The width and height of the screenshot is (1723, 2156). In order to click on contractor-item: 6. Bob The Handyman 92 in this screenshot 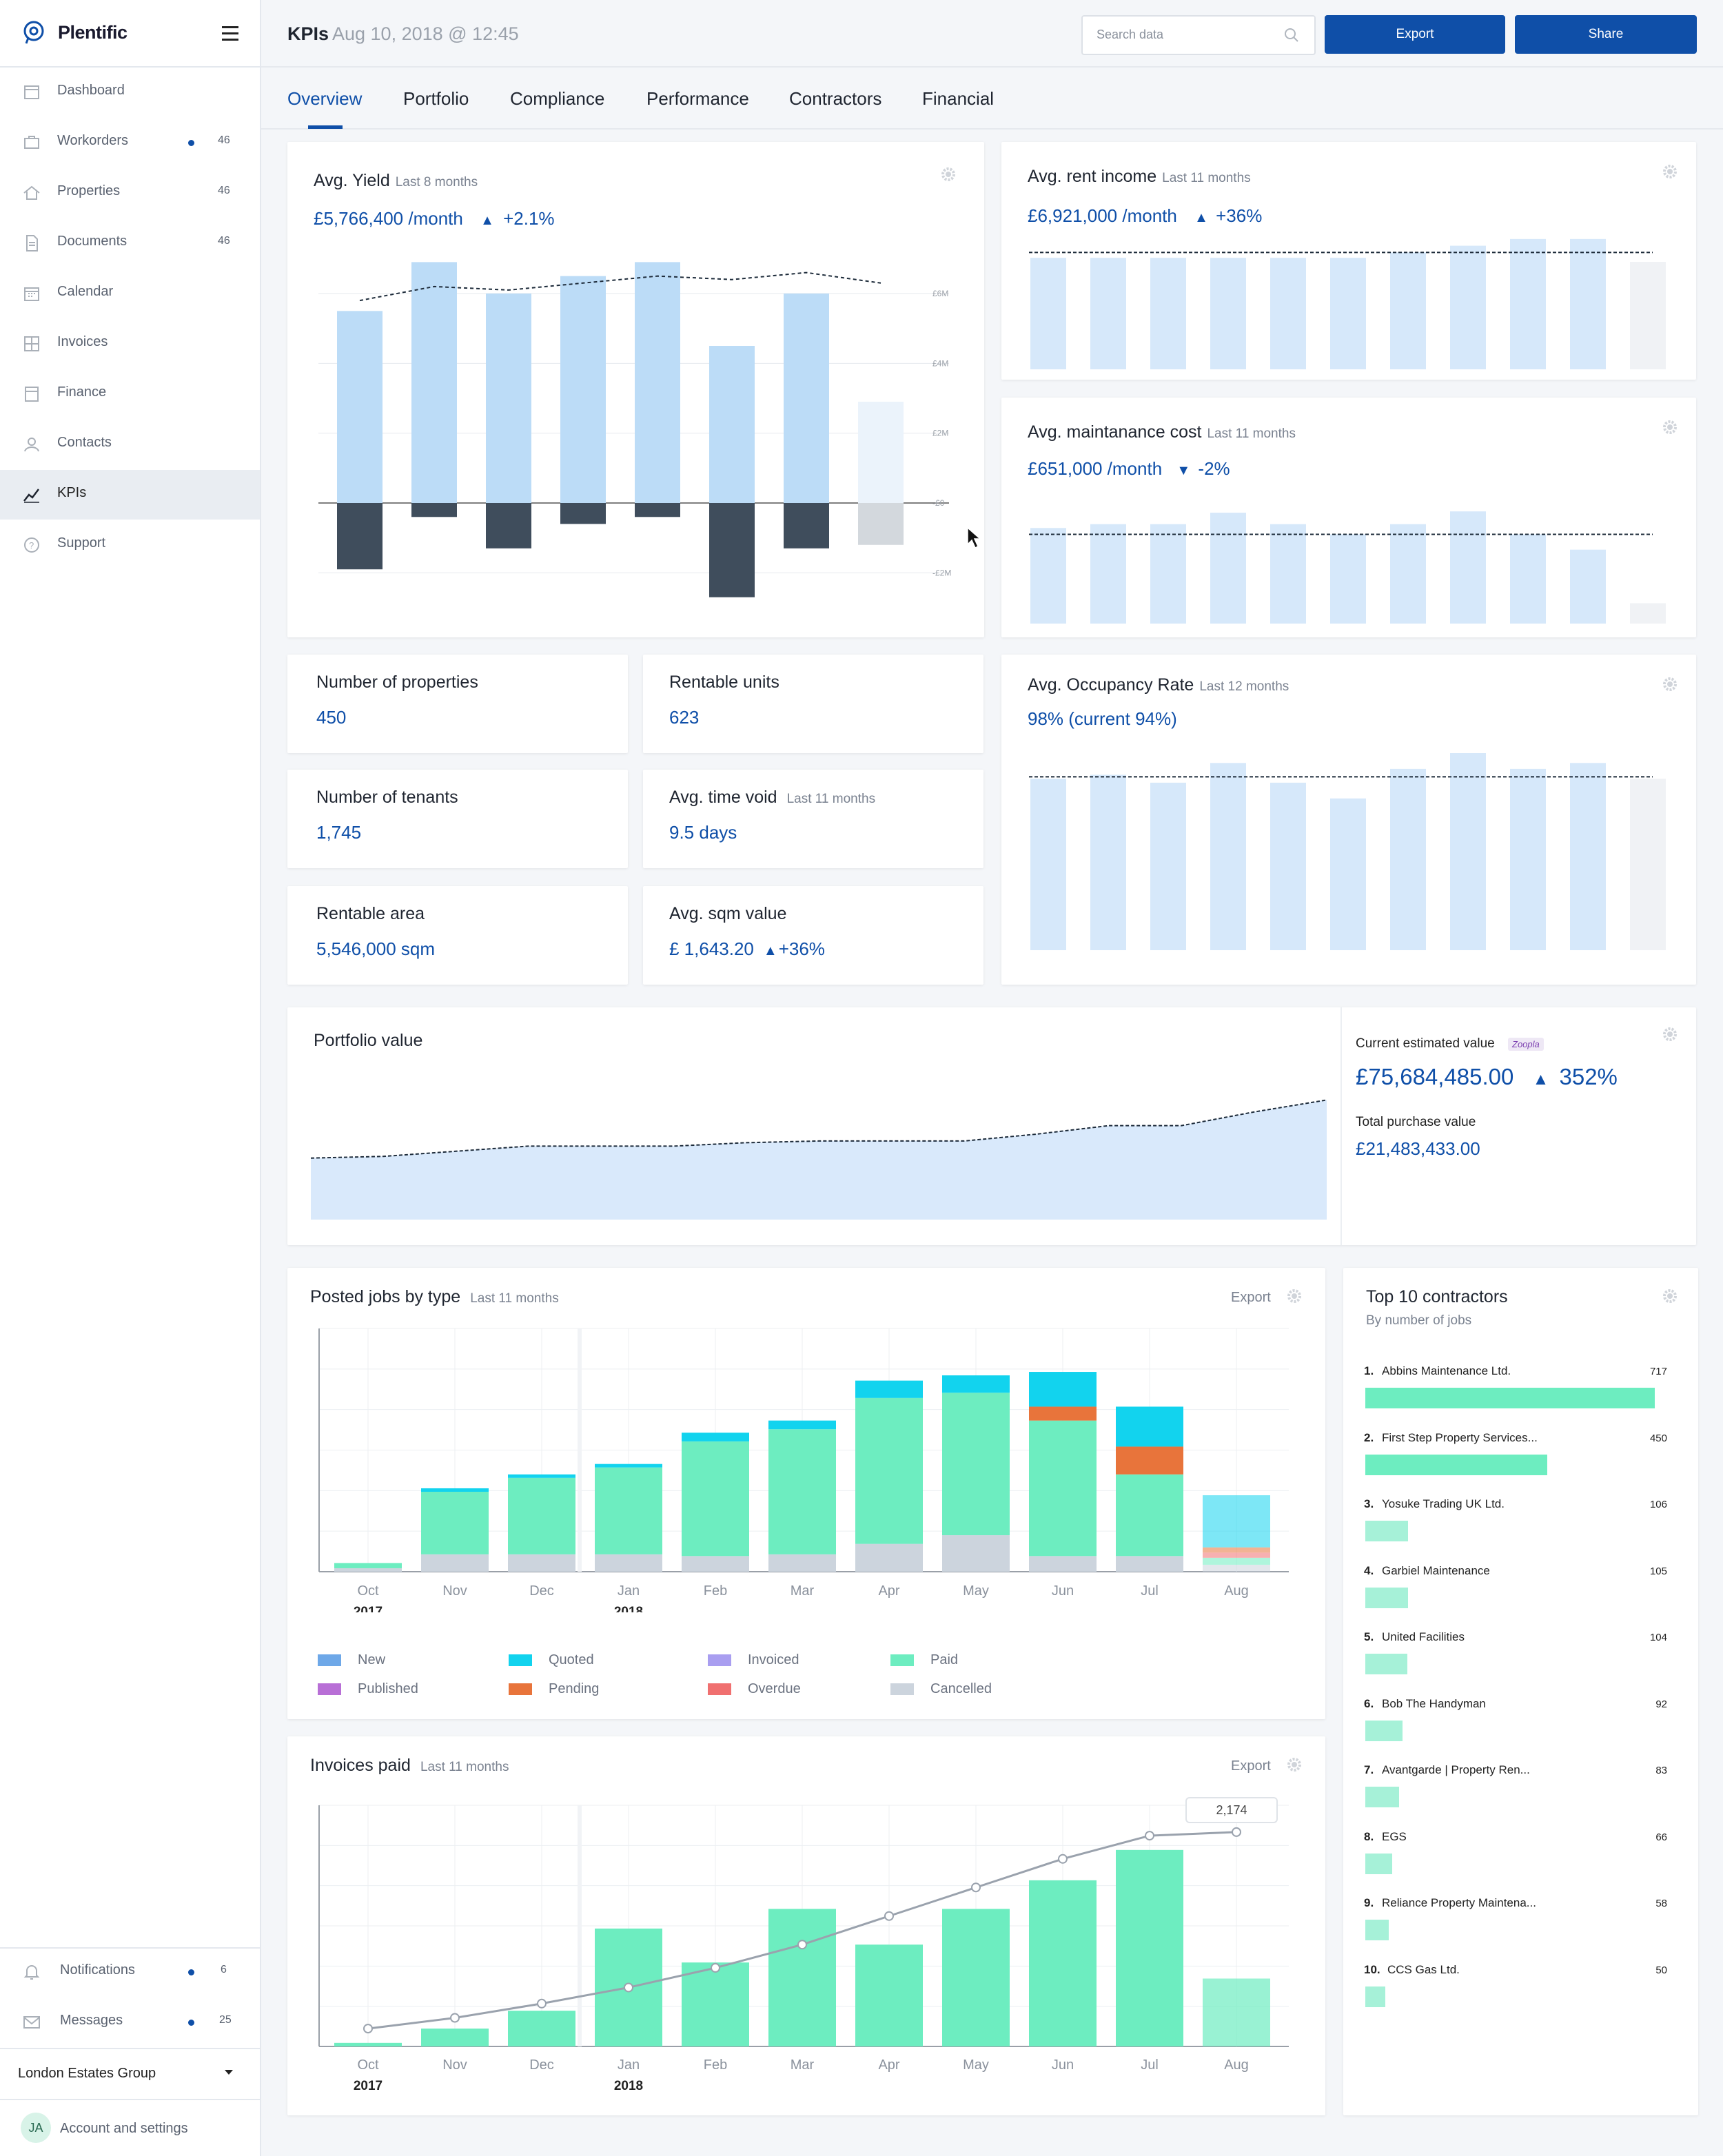, I will do `click(1522, 1724)`.